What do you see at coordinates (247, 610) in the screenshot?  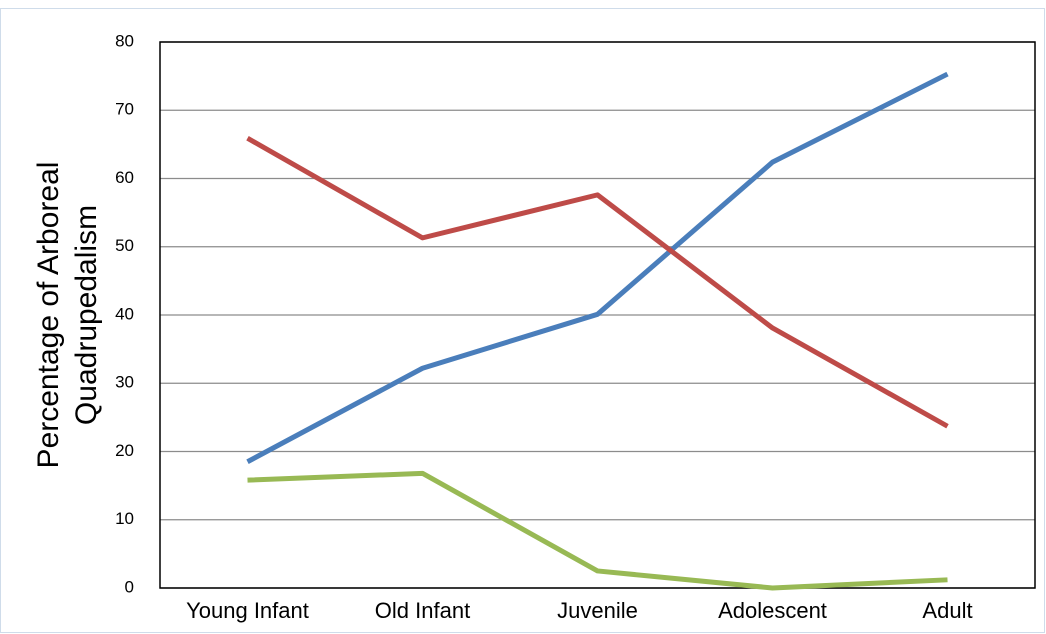 I see `x-tick-label: Young Infant` at bounding box center [247, 610].